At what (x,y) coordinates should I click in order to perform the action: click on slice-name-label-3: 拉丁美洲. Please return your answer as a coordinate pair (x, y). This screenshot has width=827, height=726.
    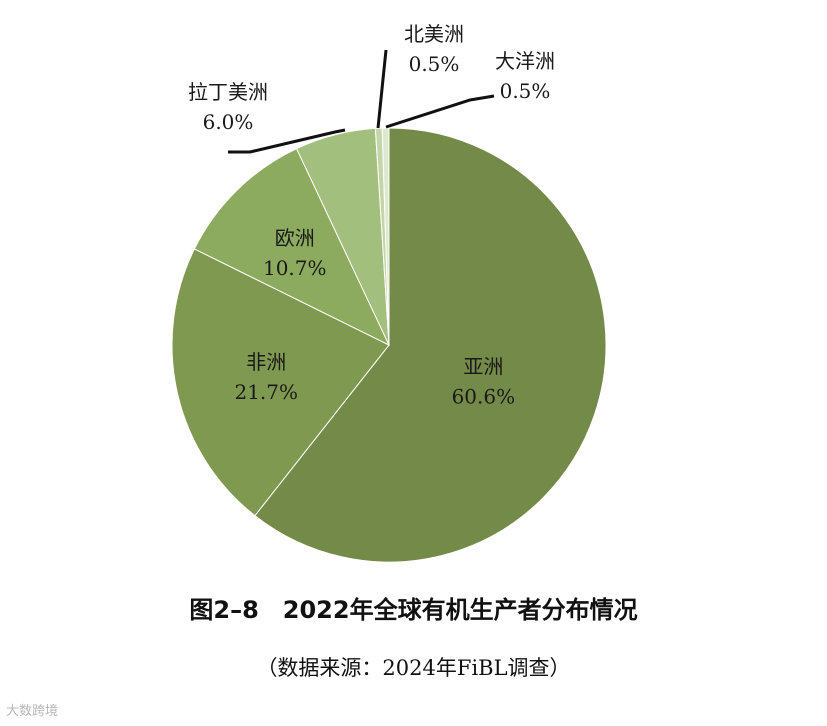
    Looking at the image, I should click on (228, 92).